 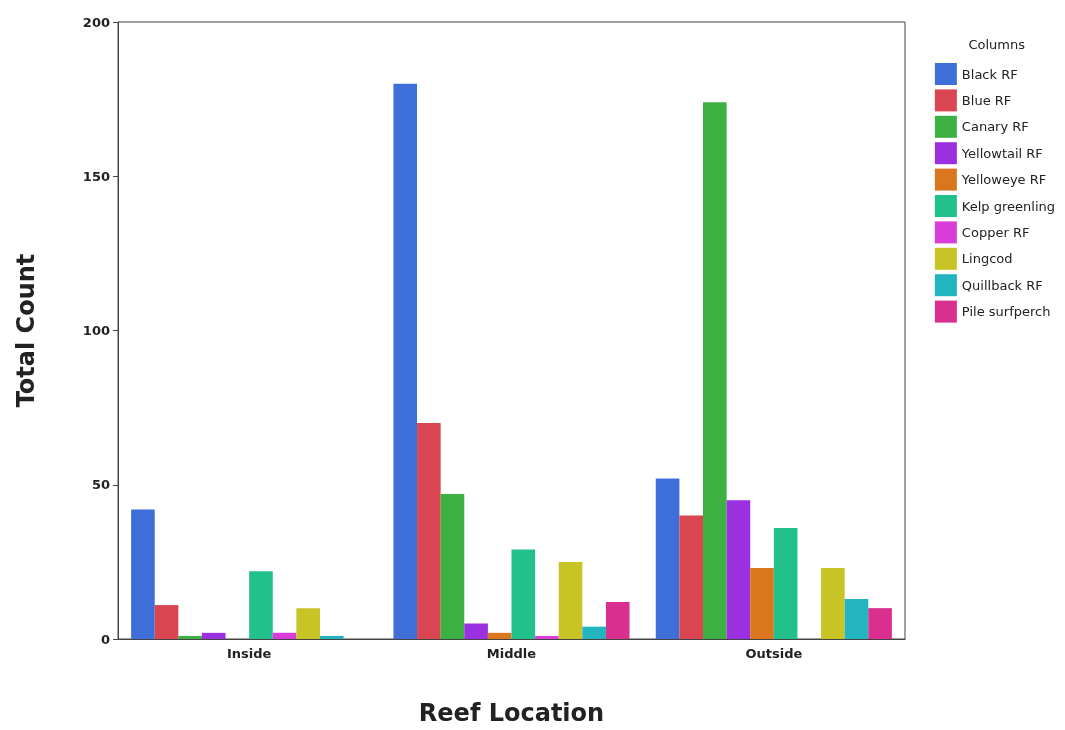 What do you see at coordinates (96, 176) in the screenshot?
I see `y-tick-label: 150` at bounding box center [96, 176].